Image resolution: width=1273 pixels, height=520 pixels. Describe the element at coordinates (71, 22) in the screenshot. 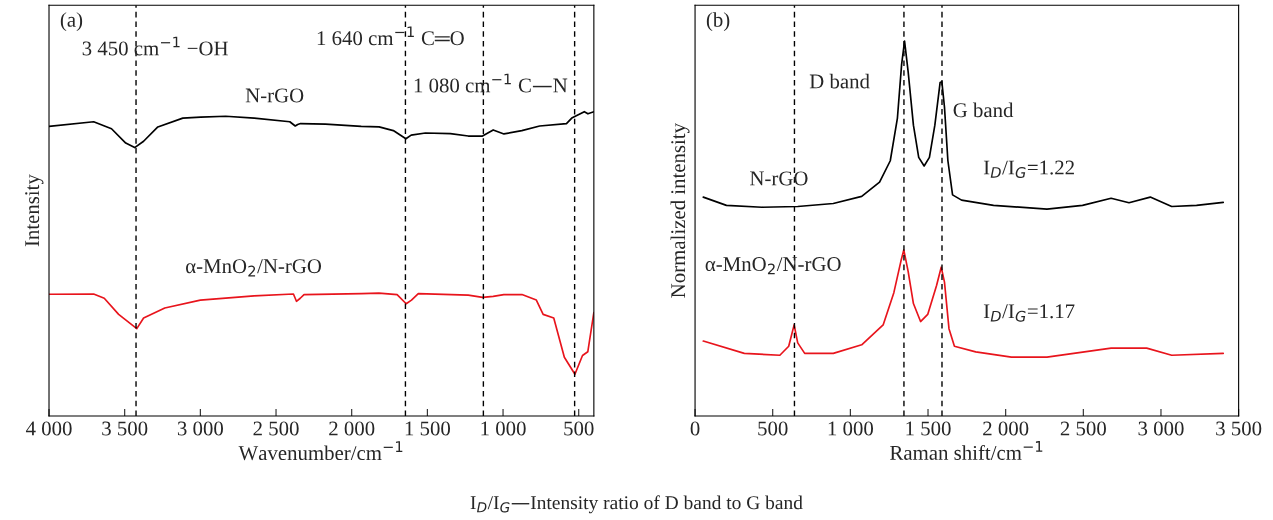

I see `text: (a)` at that location.